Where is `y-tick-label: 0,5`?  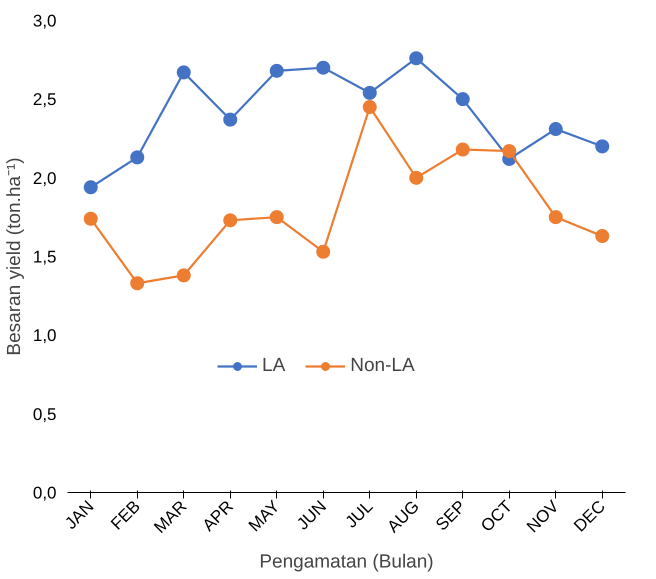 y-tick-label: 0,5 is located at coordinates (44, 414).